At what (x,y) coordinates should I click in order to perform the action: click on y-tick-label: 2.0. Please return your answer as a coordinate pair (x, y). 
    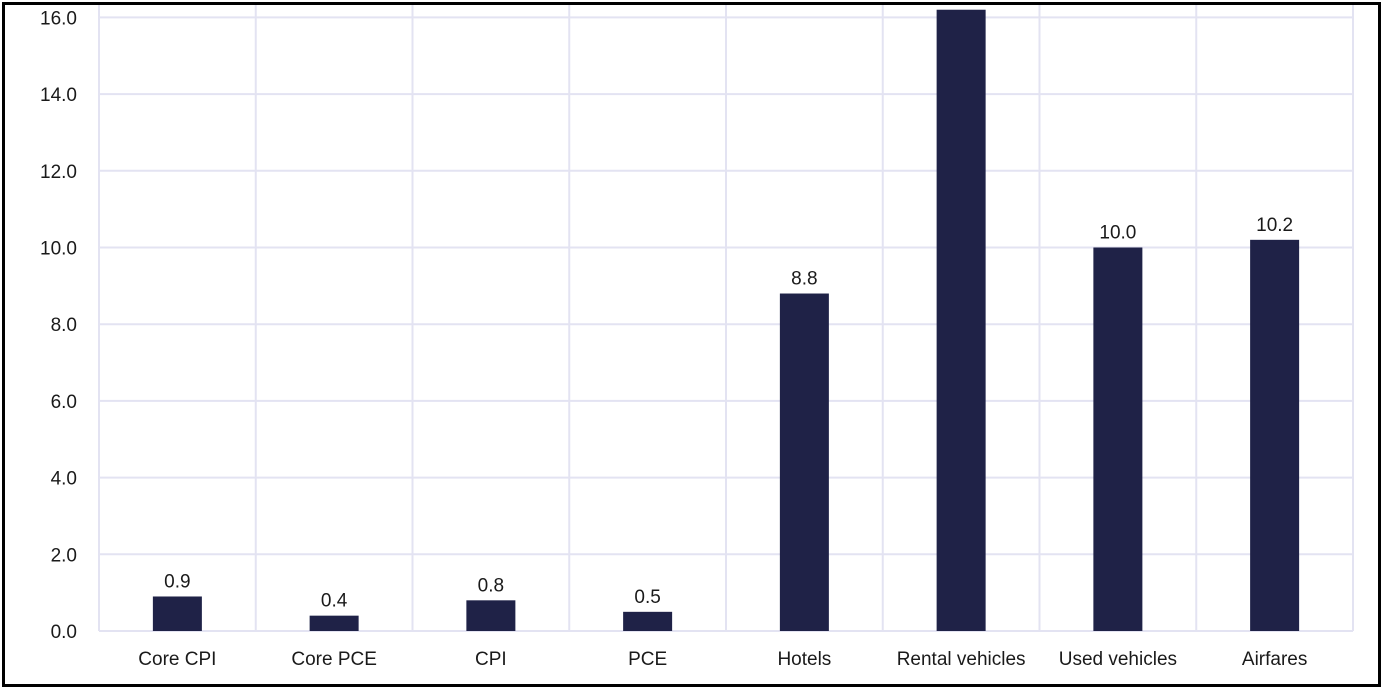
    Looking at the image, I should click on (64, 555).